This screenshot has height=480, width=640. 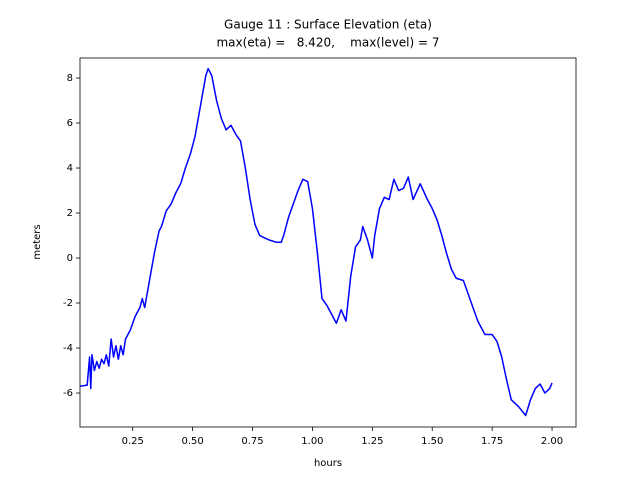 What do you see at coordinates (312, 441) in the screenshot?
I see `x-tick-label: 1.00` at bounding box center [312, 441].